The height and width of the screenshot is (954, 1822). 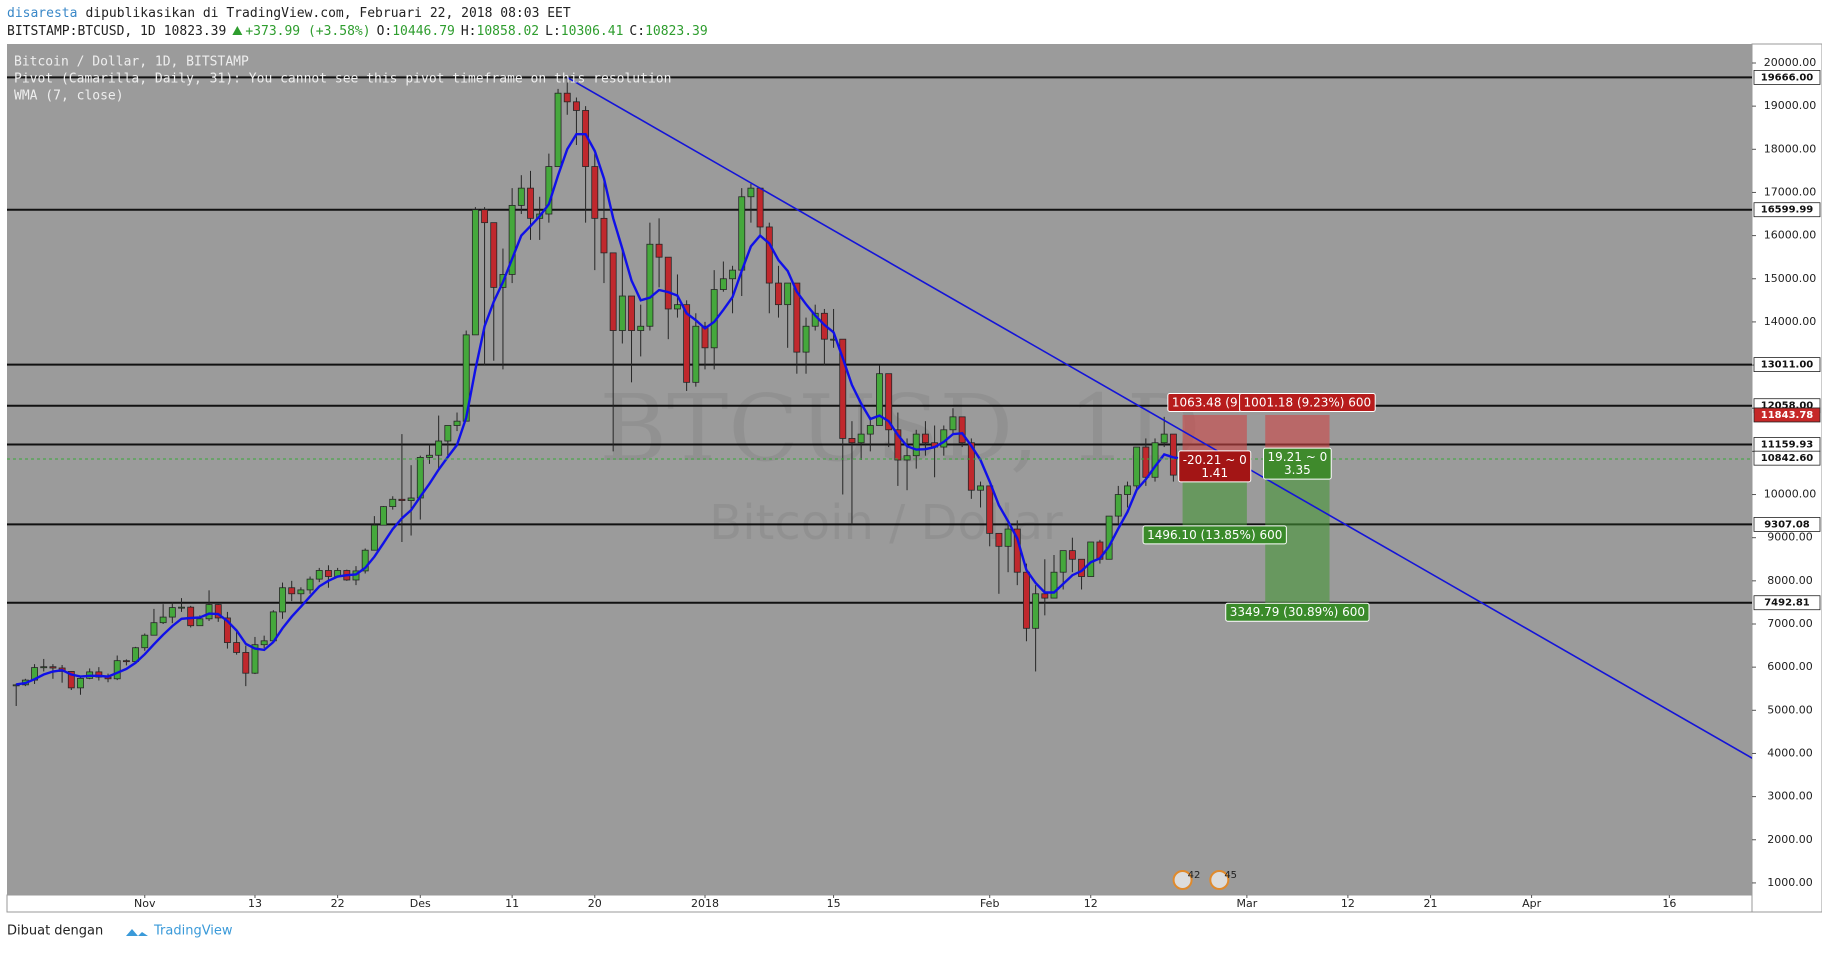 What do you see at coordinates (1787, 364) in the screenshot?
I see `price-tag: 13011.00` at bounding box center [1787, 364].